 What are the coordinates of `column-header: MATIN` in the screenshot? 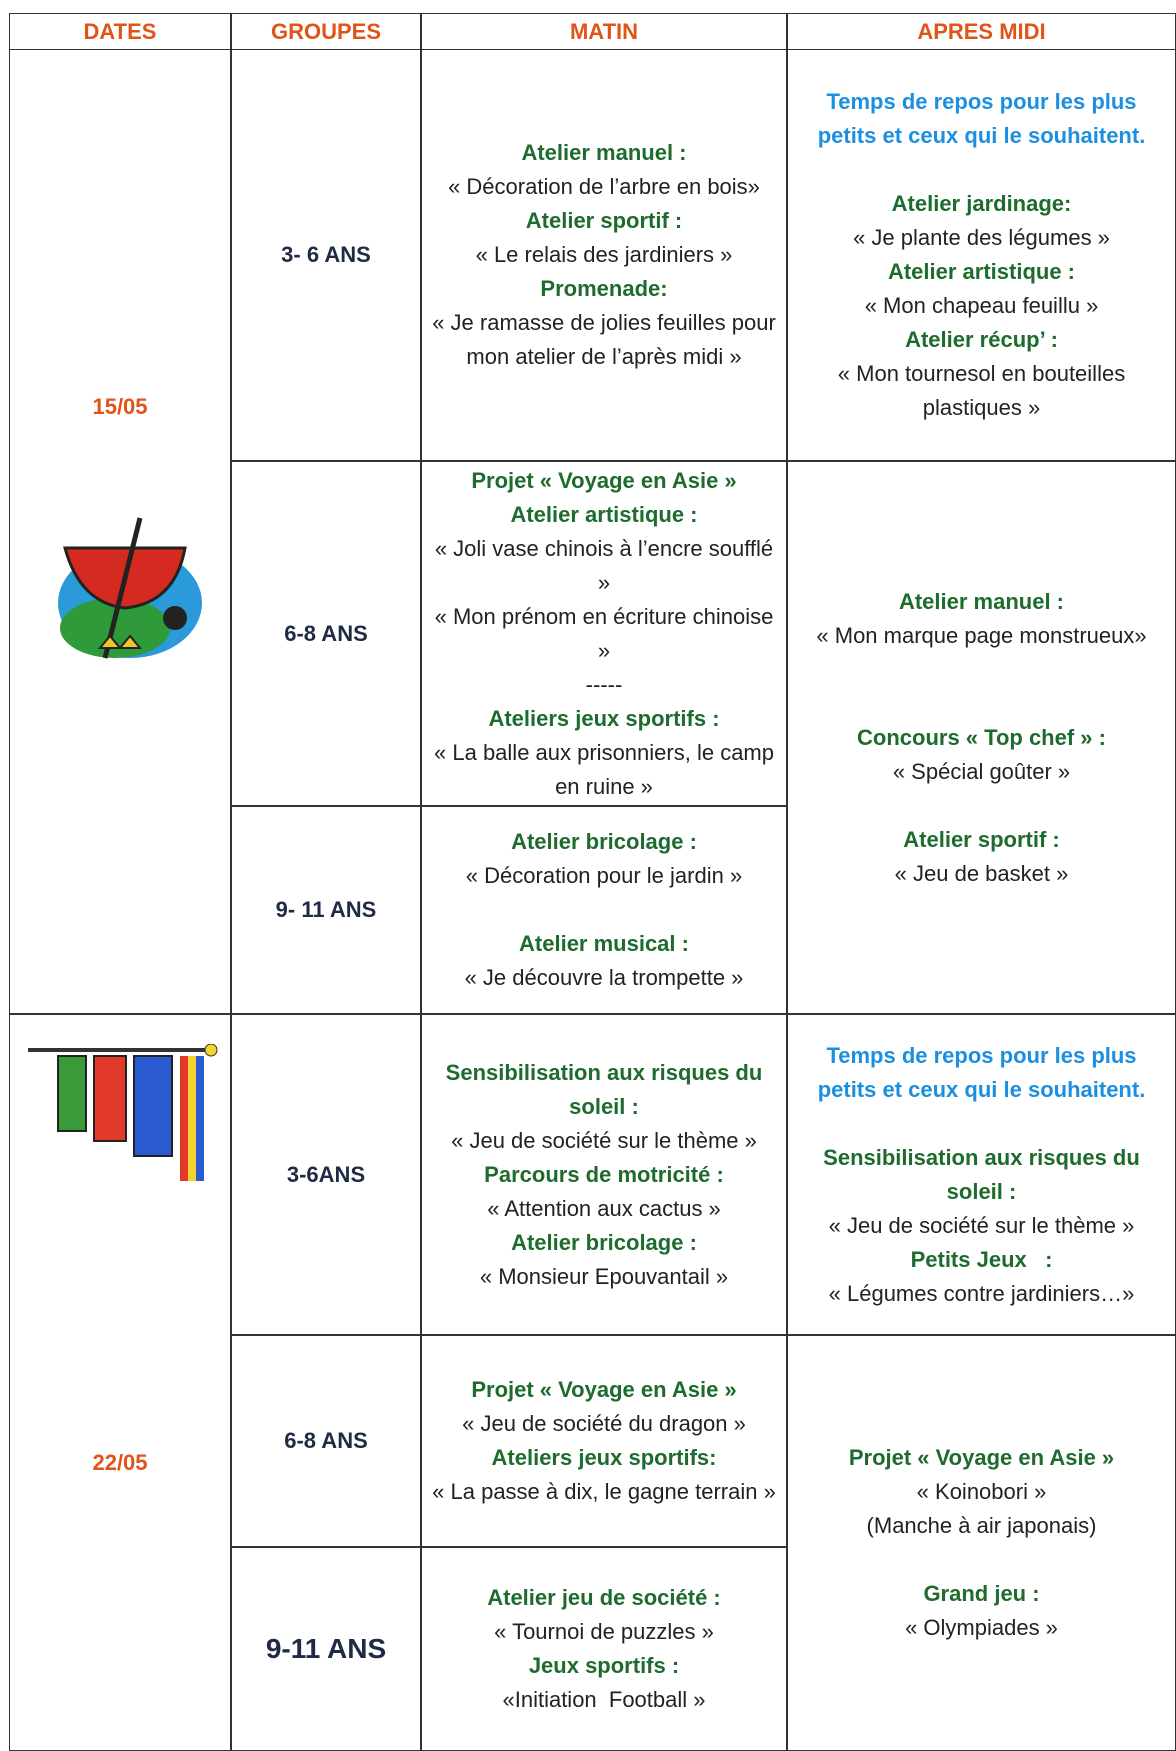 It's located at (604, 31).